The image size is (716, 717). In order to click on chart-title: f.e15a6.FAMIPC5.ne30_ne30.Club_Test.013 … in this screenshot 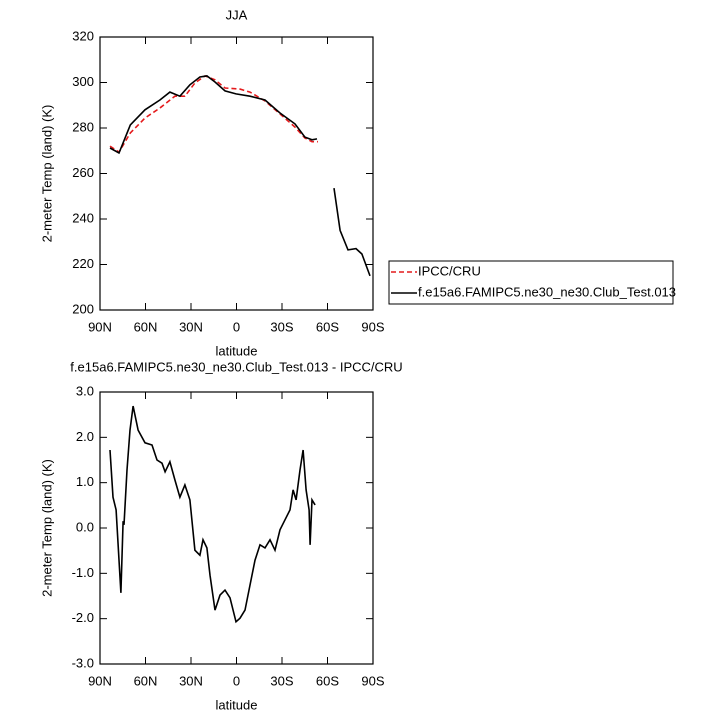, I will do `click(236, 366)`.